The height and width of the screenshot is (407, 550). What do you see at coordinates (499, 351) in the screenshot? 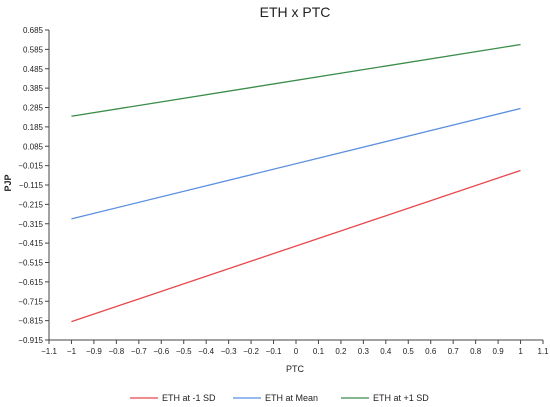
I see `x-tick-label: 0.9` at bounding box center [499, 351].